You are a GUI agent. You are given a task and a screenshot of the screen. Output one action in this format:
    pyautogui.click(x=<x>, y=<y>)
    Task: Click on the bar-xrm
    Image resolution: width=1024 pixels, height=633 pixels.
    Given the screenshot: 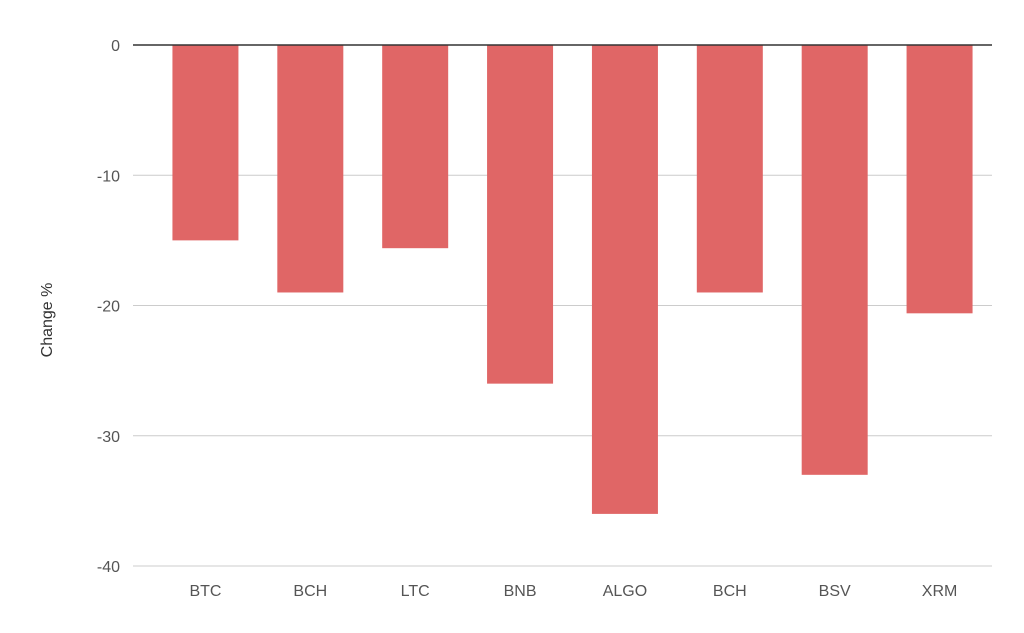 What is the action you would take?
    pyautogui.click(x=939, y=179)
    